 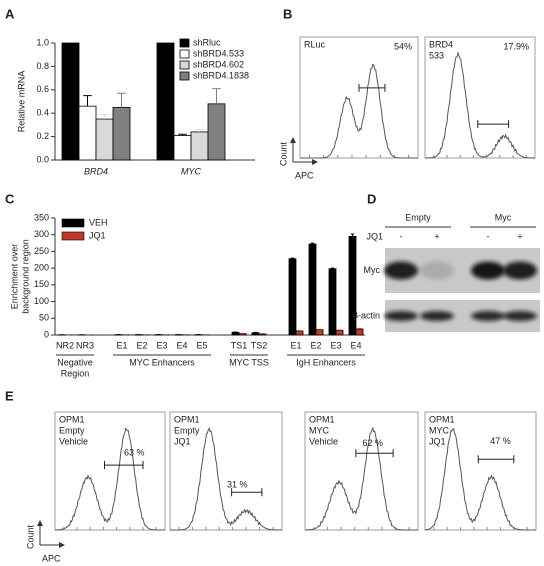 I want to click on x-tick-label: E2, so click(x=141, y=345).